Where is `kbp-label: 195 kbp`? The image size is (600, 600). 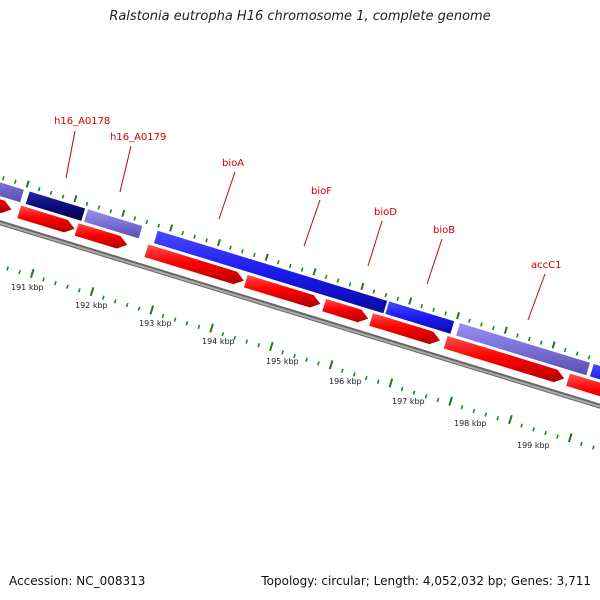
kbp-label: 195 kbp is located at coordinates (282, 361).